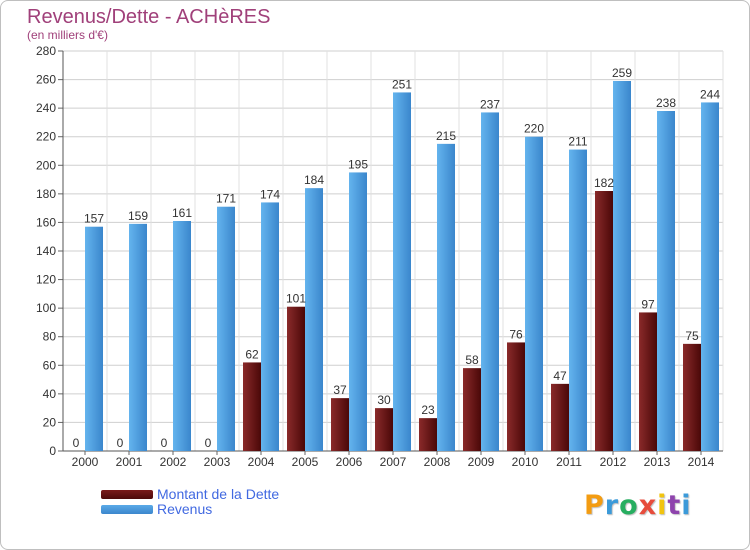 The image size is (750, 550). Describe the element at coordinates (185, 509) in the screenshot. I see `legend-label-revenus: Revenus` at that location.